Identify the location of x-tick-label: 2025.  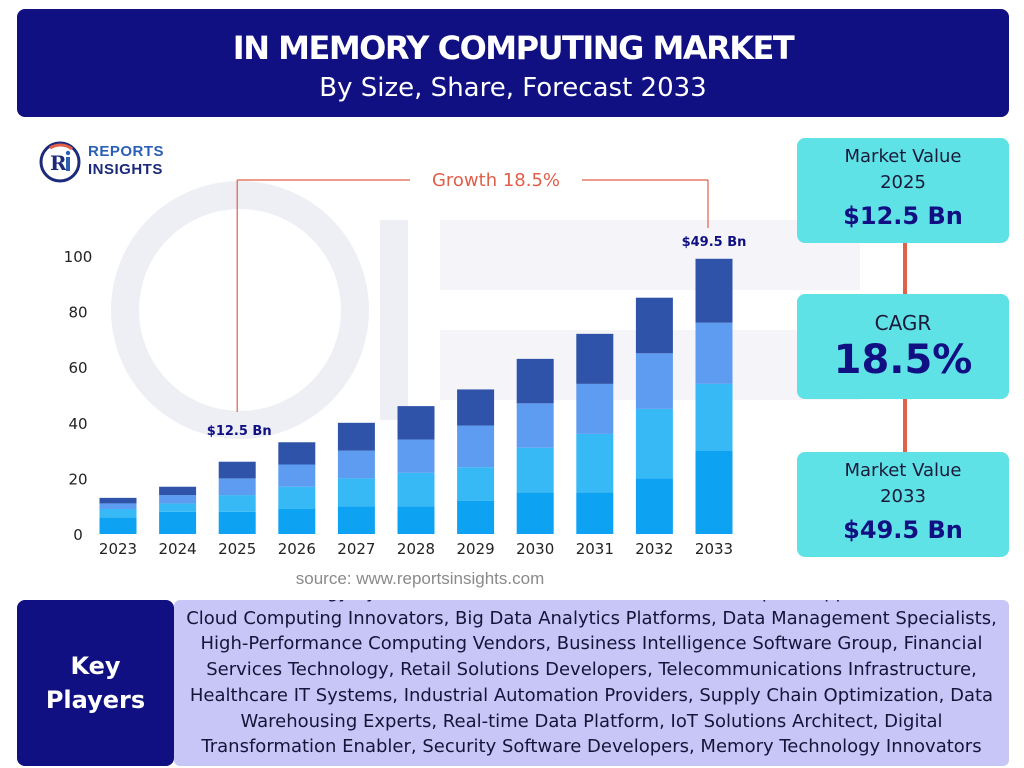
(237, 549).